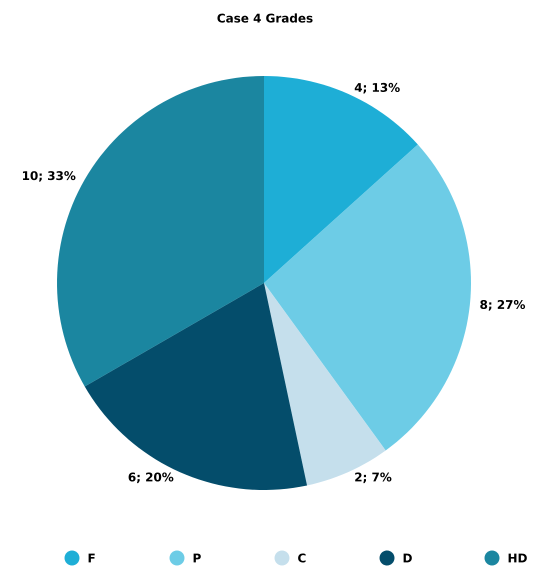 The image size is (536, 570). Describe the element at coordinates (377, 88) in the screenshot. I see `data-label: 4; 13%` at that location.